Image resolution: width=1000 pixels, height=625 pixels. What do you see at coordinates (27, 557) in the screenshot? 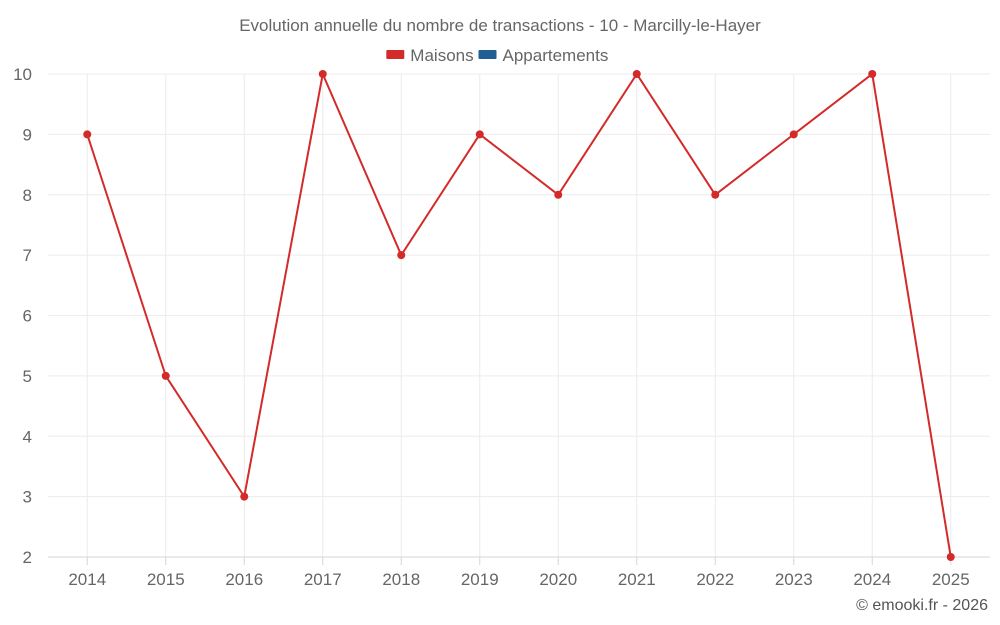
I see `y-tick-label: 2` at bounding box center [27, 557].